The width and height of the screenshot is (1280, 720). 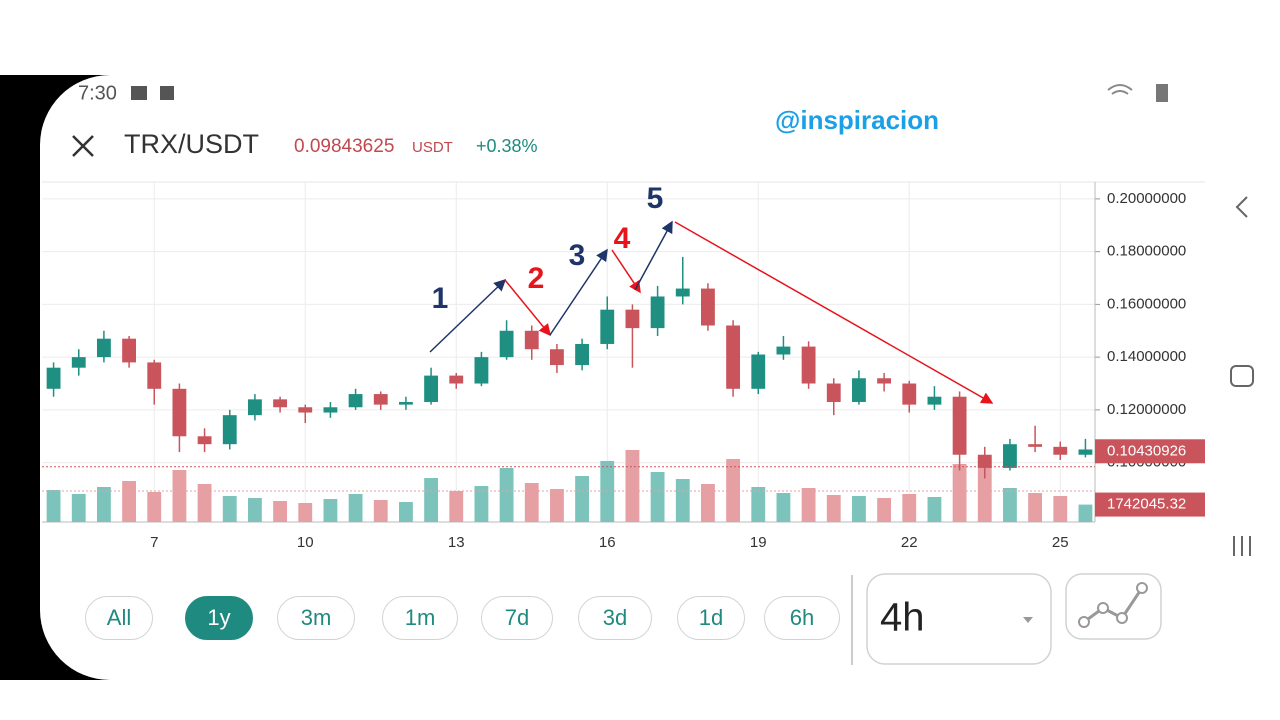 What do you see at coordinates (1146, 251) in the screenshot?
I see `y-tick-label: 0.18000000` at bounding box center [1146, 251].